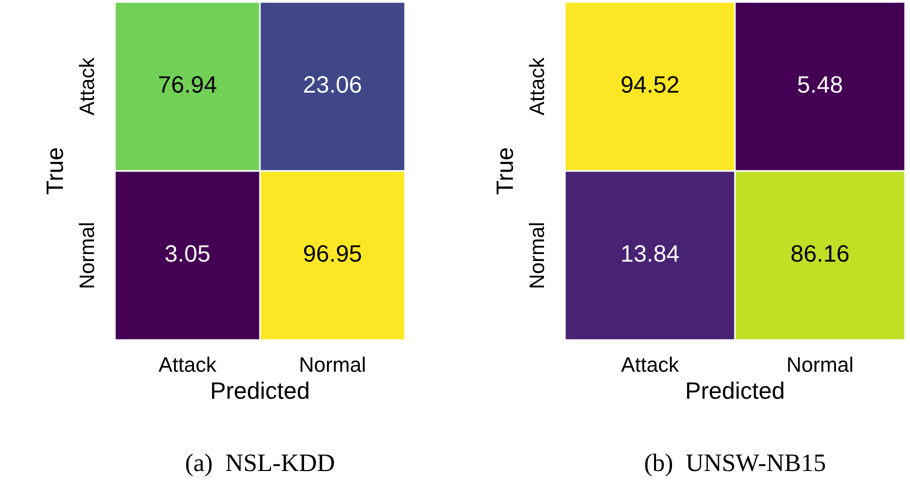 This screenshot has width=910, height=498. What do you see at coordinates (260, 465) in the screenshot?
I see `text: (a) NSL-KDD` at bounding box center [260, 465].